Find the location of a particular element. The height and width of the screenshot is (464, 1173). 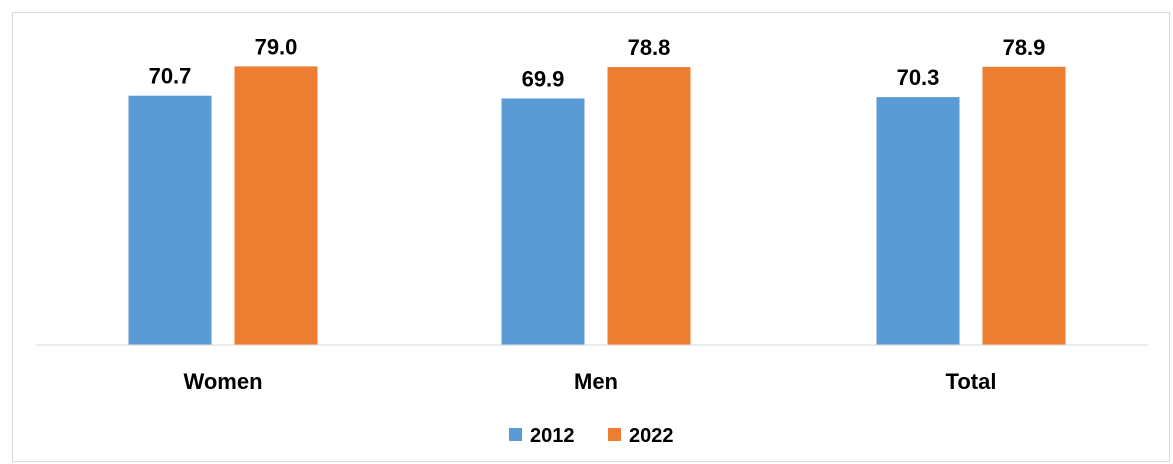

data-label-2022-women: 79.0 is located at coordinates (276, 46).